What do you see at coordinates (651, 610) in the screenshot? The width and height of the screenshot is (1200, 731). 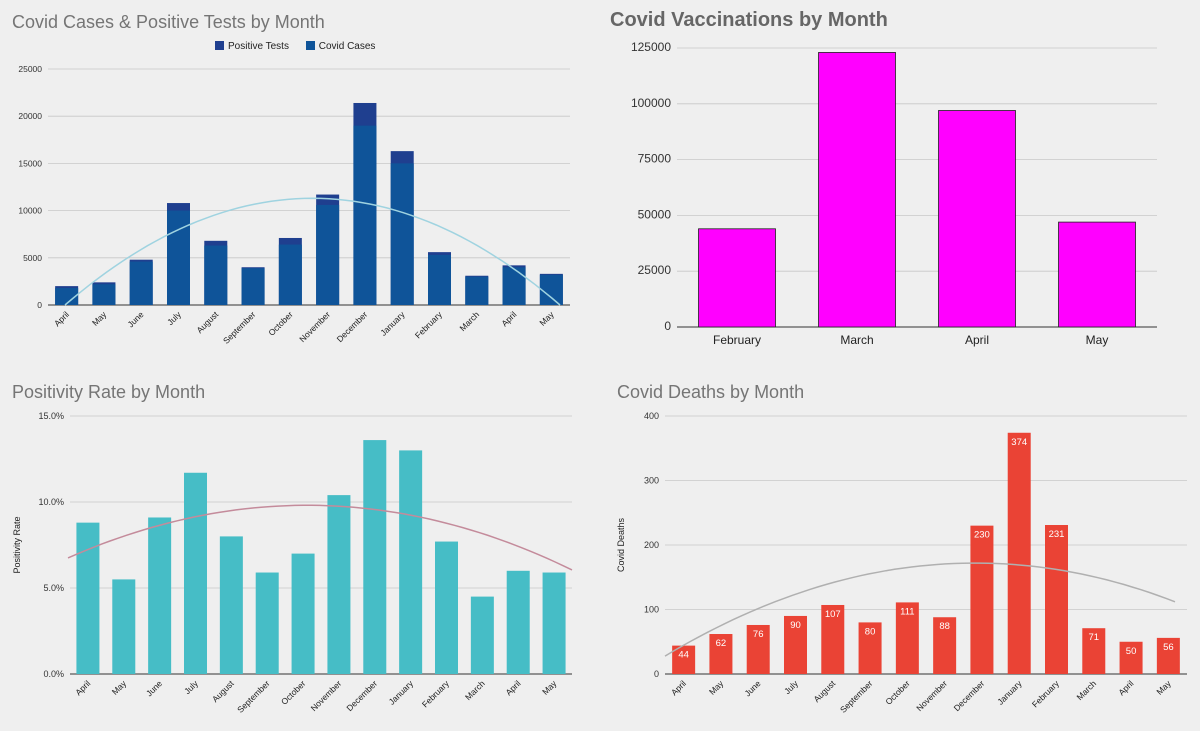 I see `deaths-ytick-label: 100` at bounding box center [651, 610].